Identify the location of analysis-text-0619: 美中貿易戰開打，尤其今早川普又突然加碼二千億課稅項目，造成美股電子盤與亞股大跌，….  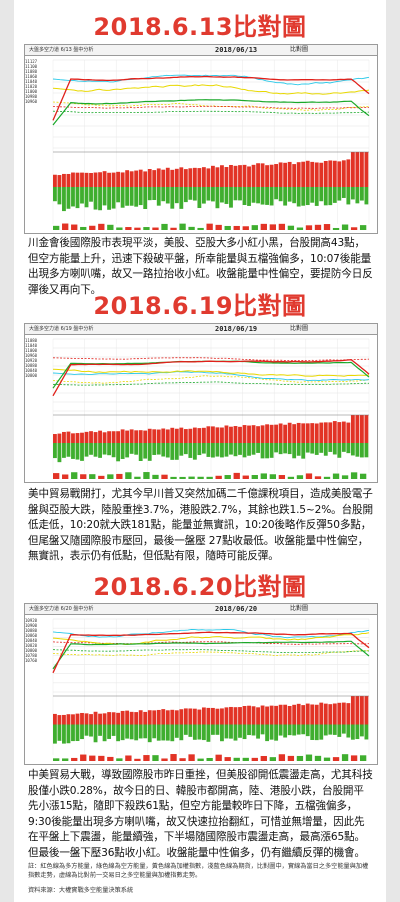
(200, 525).